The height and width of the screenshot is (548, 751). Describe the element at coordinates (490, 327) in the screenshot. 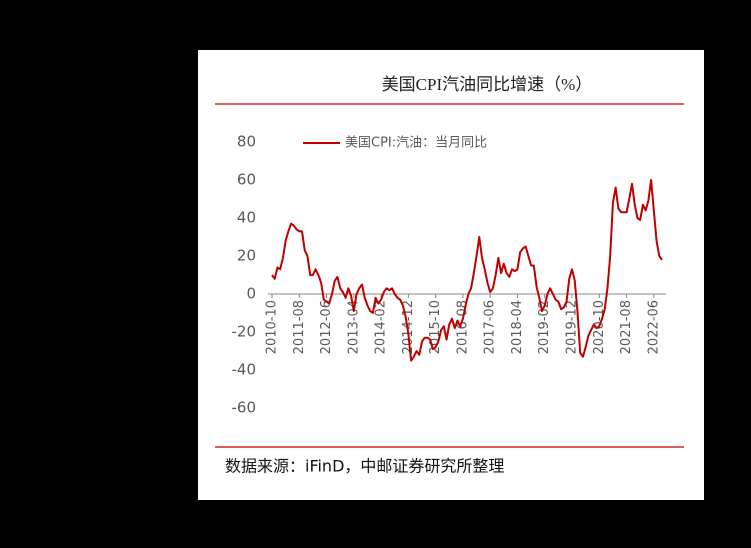

I see `x-tick-label: 2017-06` at that location.